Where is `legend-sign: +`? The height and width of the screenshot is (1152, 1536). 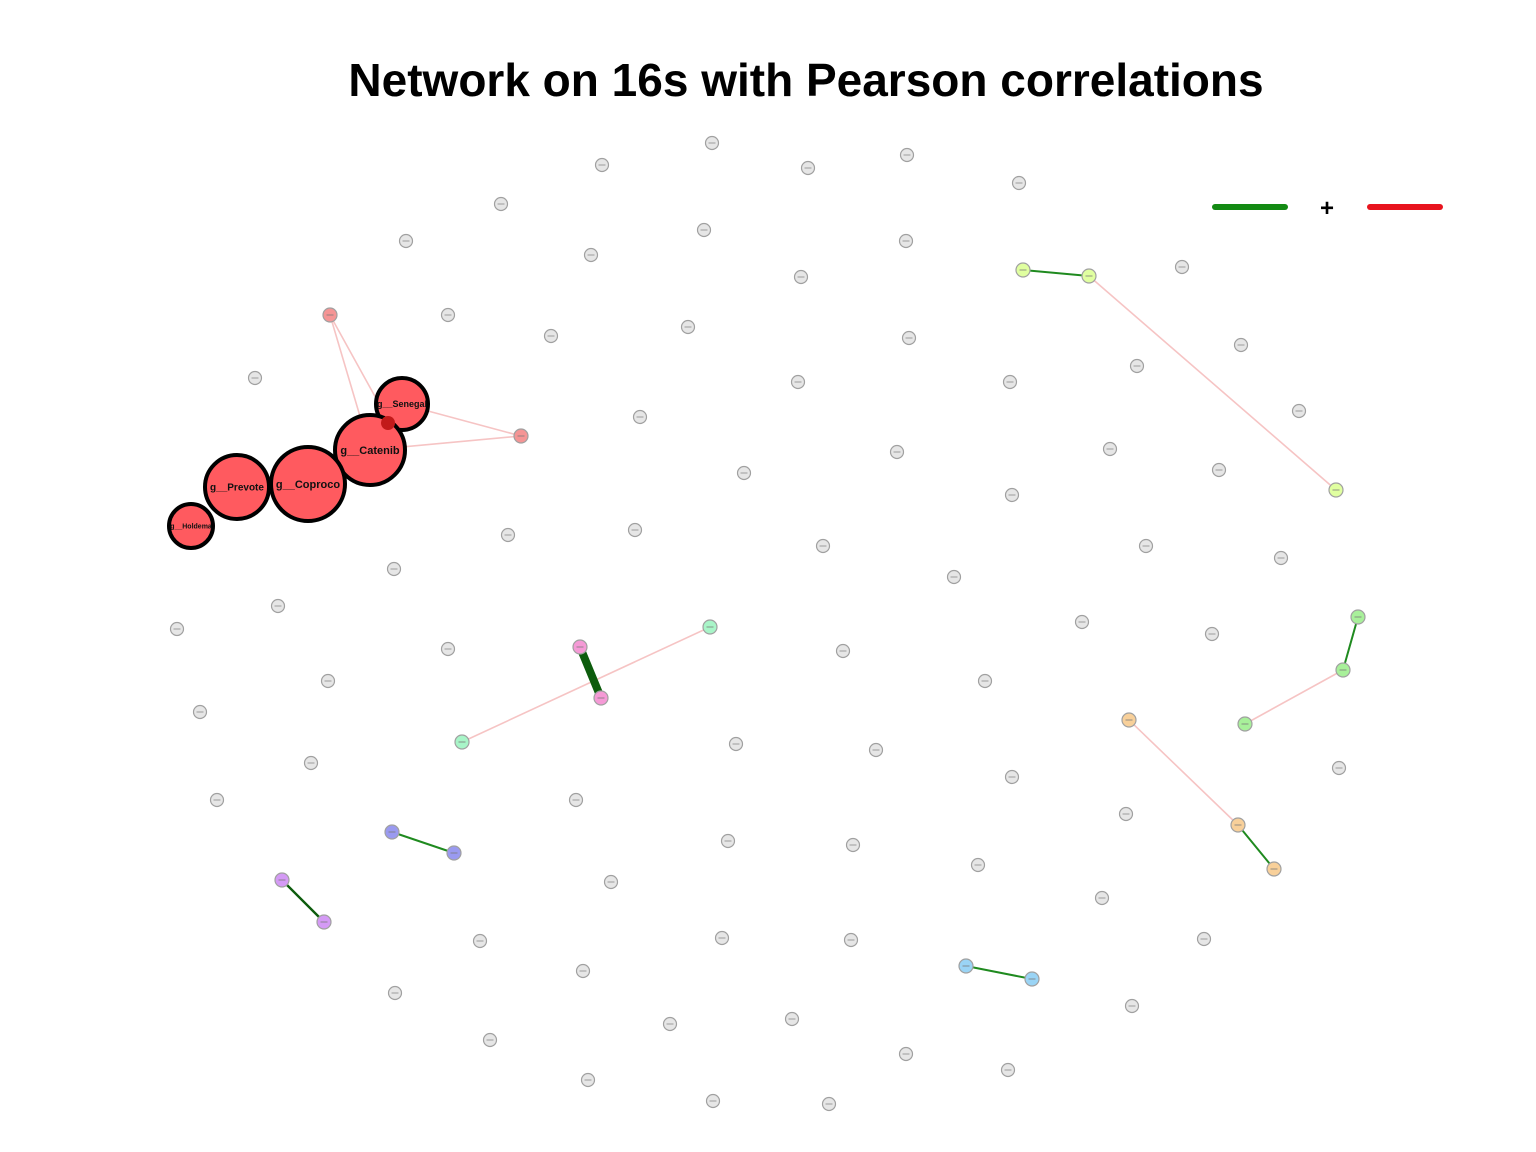
legend-sign: + is located at coordinates (1327, 208).